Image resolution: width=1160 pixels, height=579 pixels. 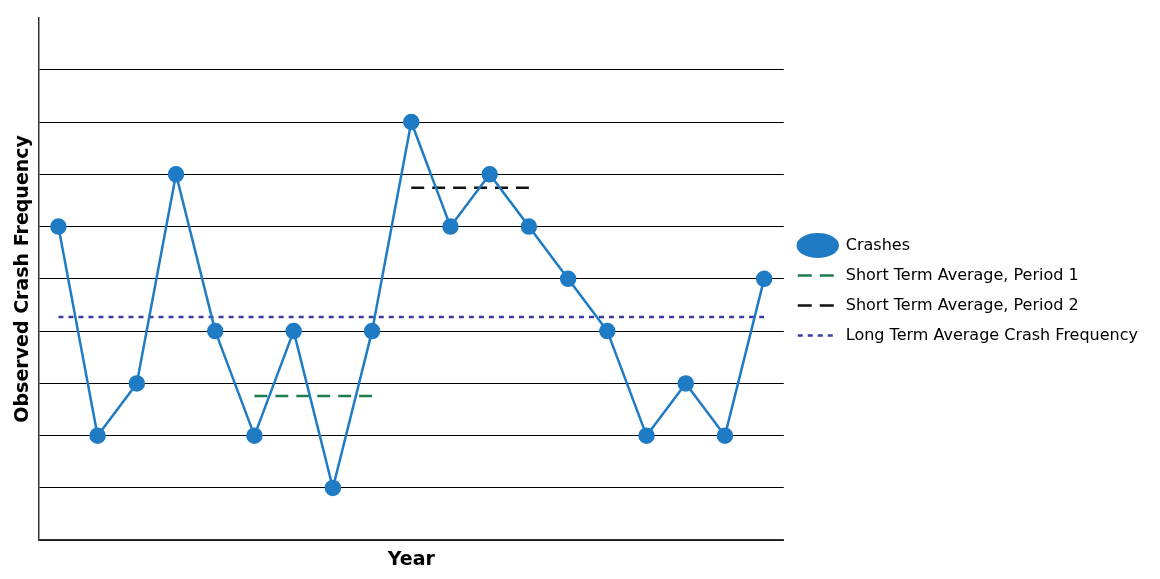 What do you see at coordinates (411, 557) in the screenshot?
I see `x-axis-title: Year` at bounding box center [411, 557].